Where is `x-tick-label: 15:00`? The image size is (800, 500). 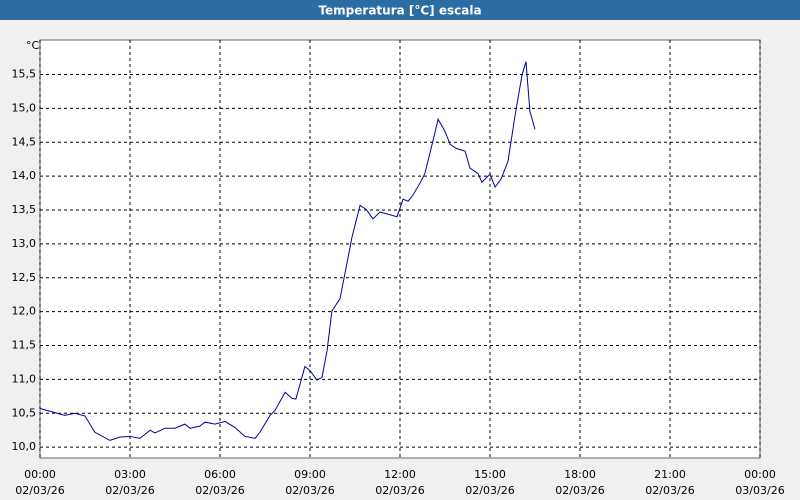 x-tick-label: 15:00 is located at coordinates (490, 474).